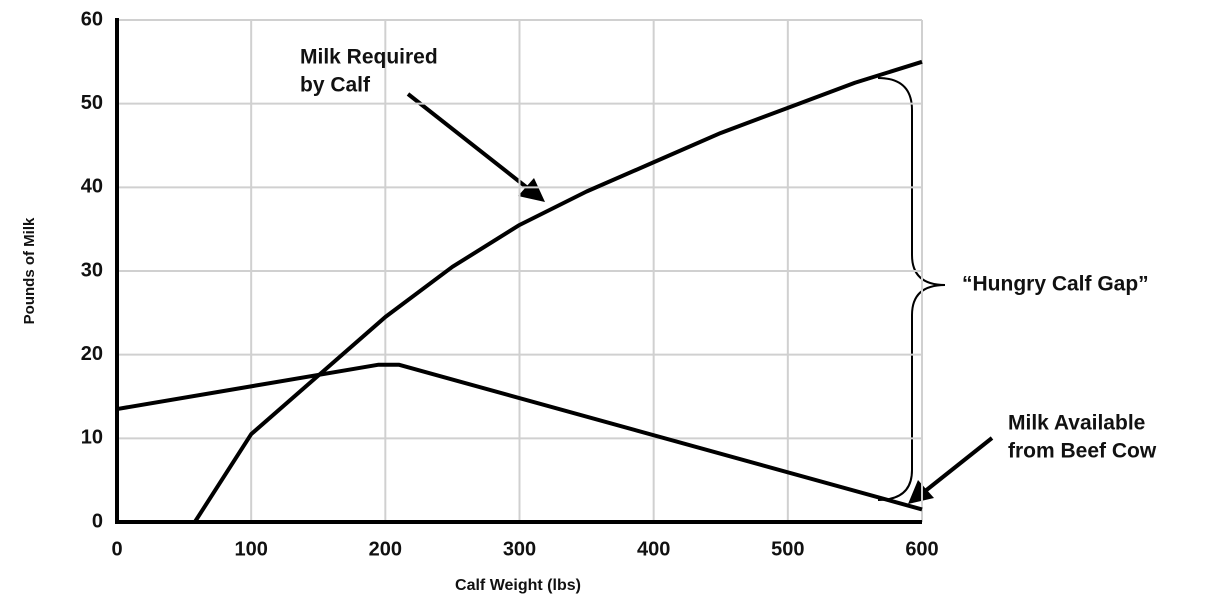 The height and width of the screenshot is (606, 1209). I want to click on y-tick-label: 40, so click(92, 187).